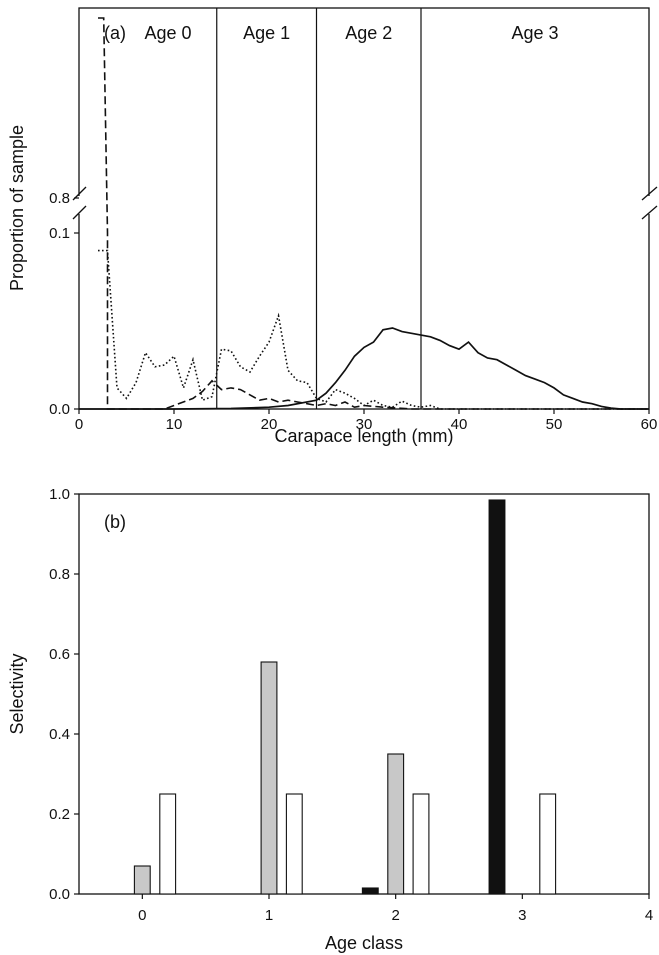  I want to click on panel-a-xlabel: Carapace length (mm), so click(363, 436).